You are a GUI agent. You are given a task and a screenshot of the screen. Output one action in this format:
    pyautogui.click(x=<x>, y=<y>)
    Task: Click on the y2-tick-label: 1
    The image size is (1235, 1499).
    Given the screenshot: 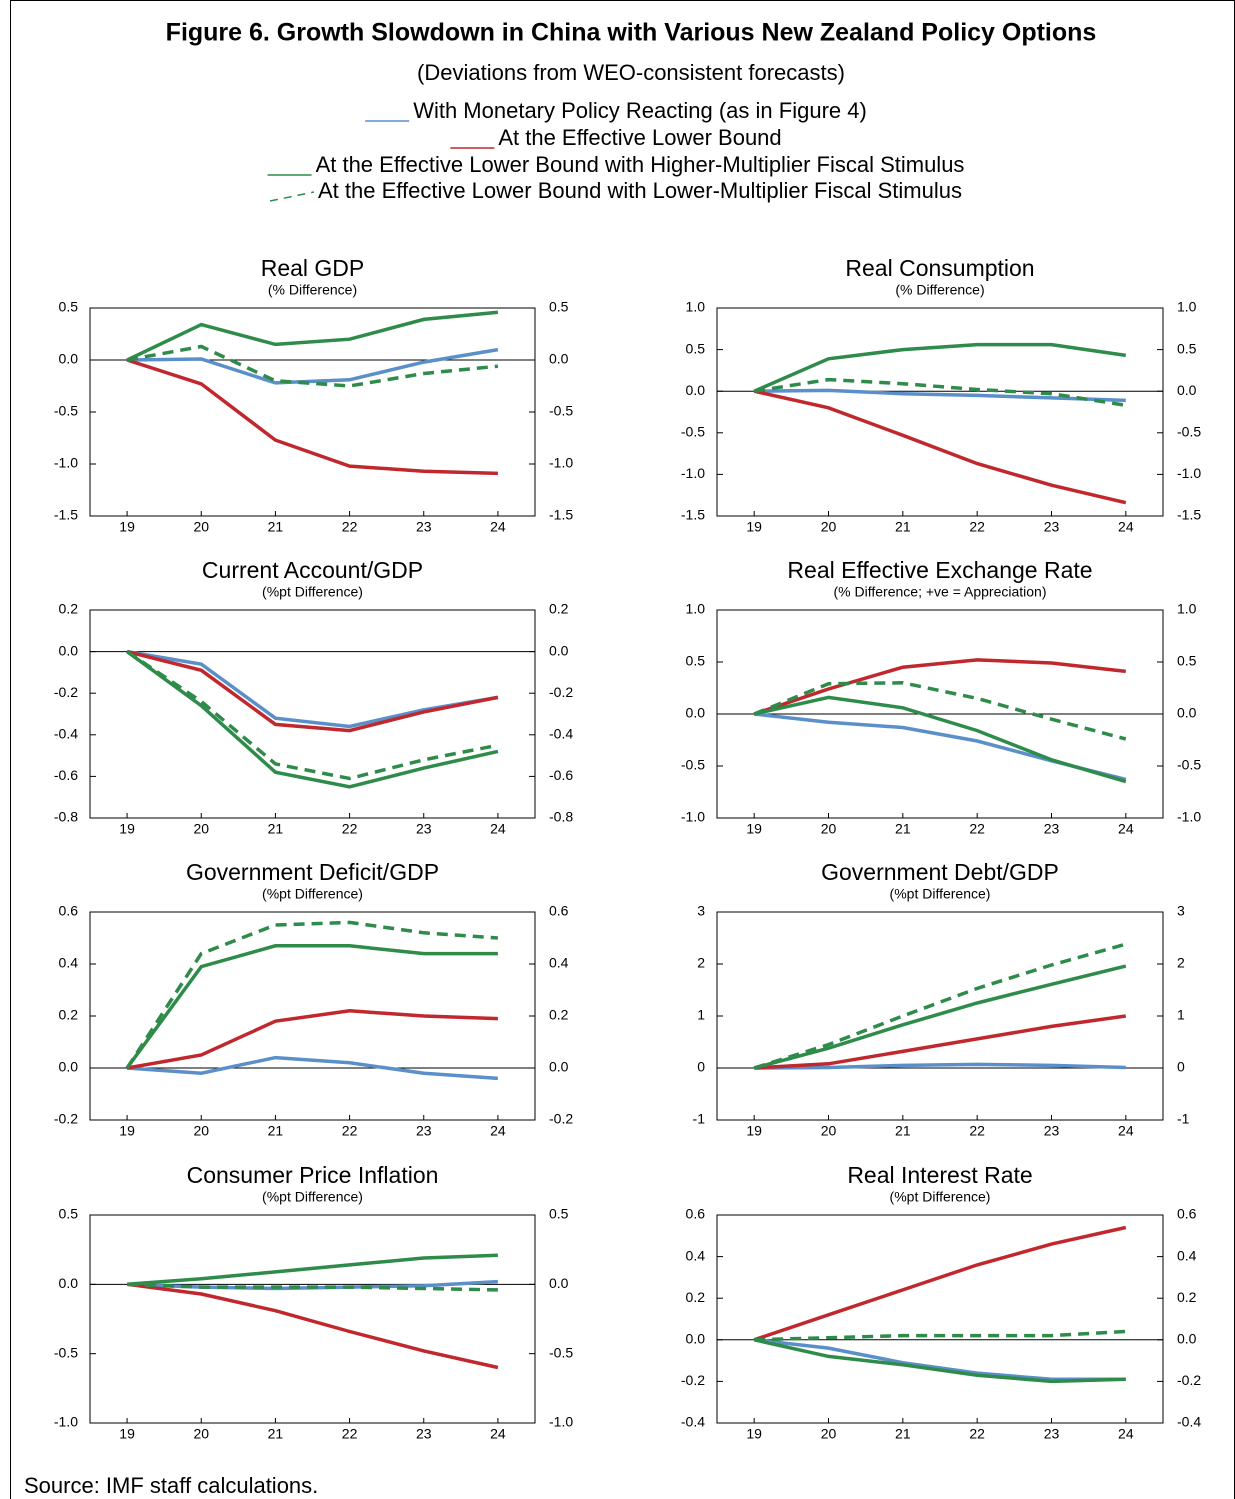 What is the action you would take?
    pyautogui.click(x=1181, y=1015)
    